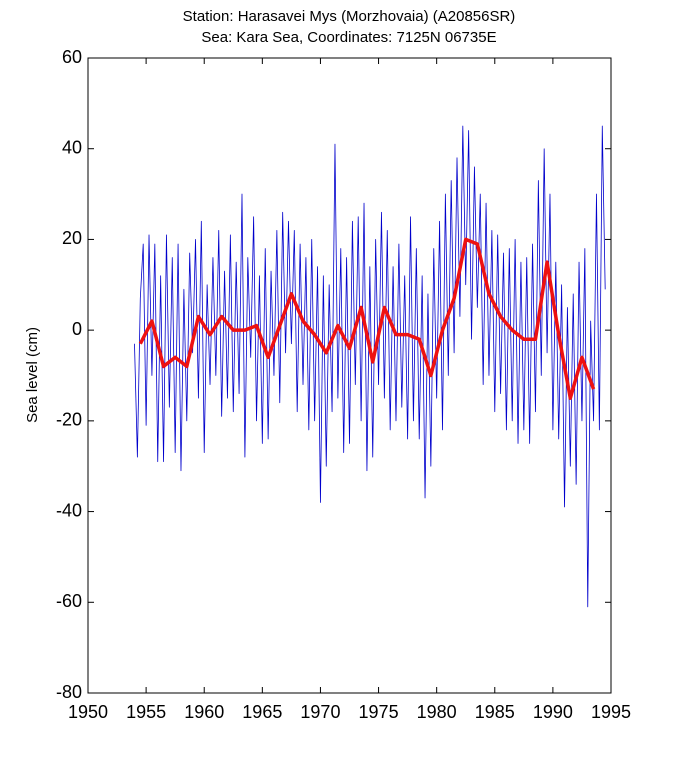 This screenshot has width=675, height=780. What do you see at coordinates (553, 712) in the screenshot?
I see `x-tick-label: 1990` at bounding box center [553, 712].